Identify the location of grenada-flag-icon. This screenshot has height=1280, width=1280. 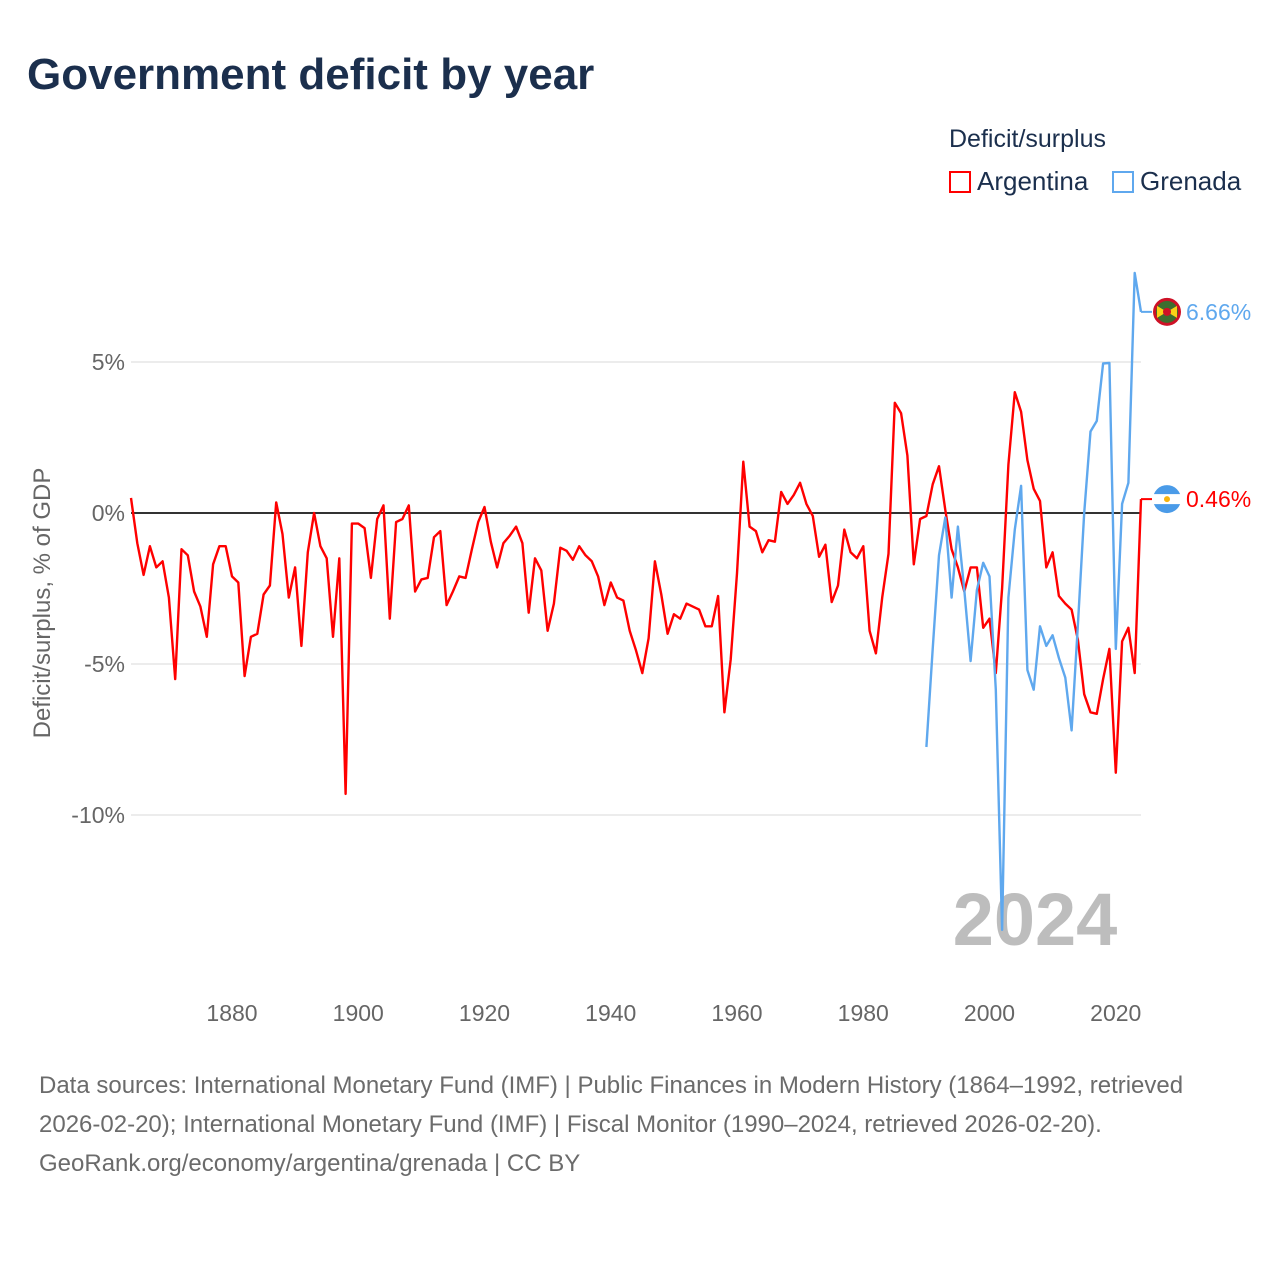
(1167, 311).